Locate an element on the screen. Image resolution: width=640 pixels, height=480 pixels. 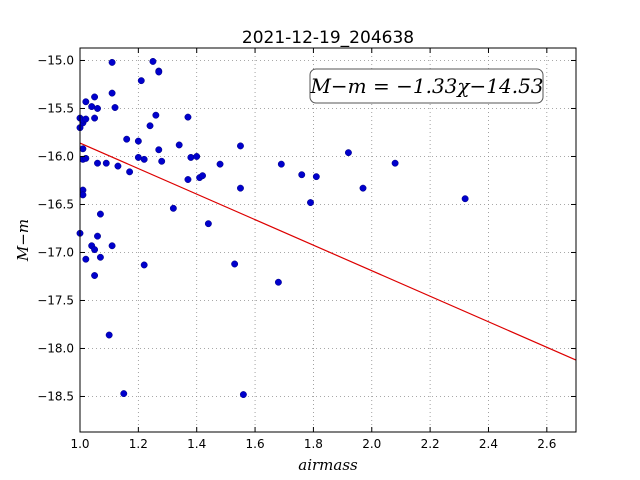
y-tick-label: −17.0 is located at coordinates (55, 252).